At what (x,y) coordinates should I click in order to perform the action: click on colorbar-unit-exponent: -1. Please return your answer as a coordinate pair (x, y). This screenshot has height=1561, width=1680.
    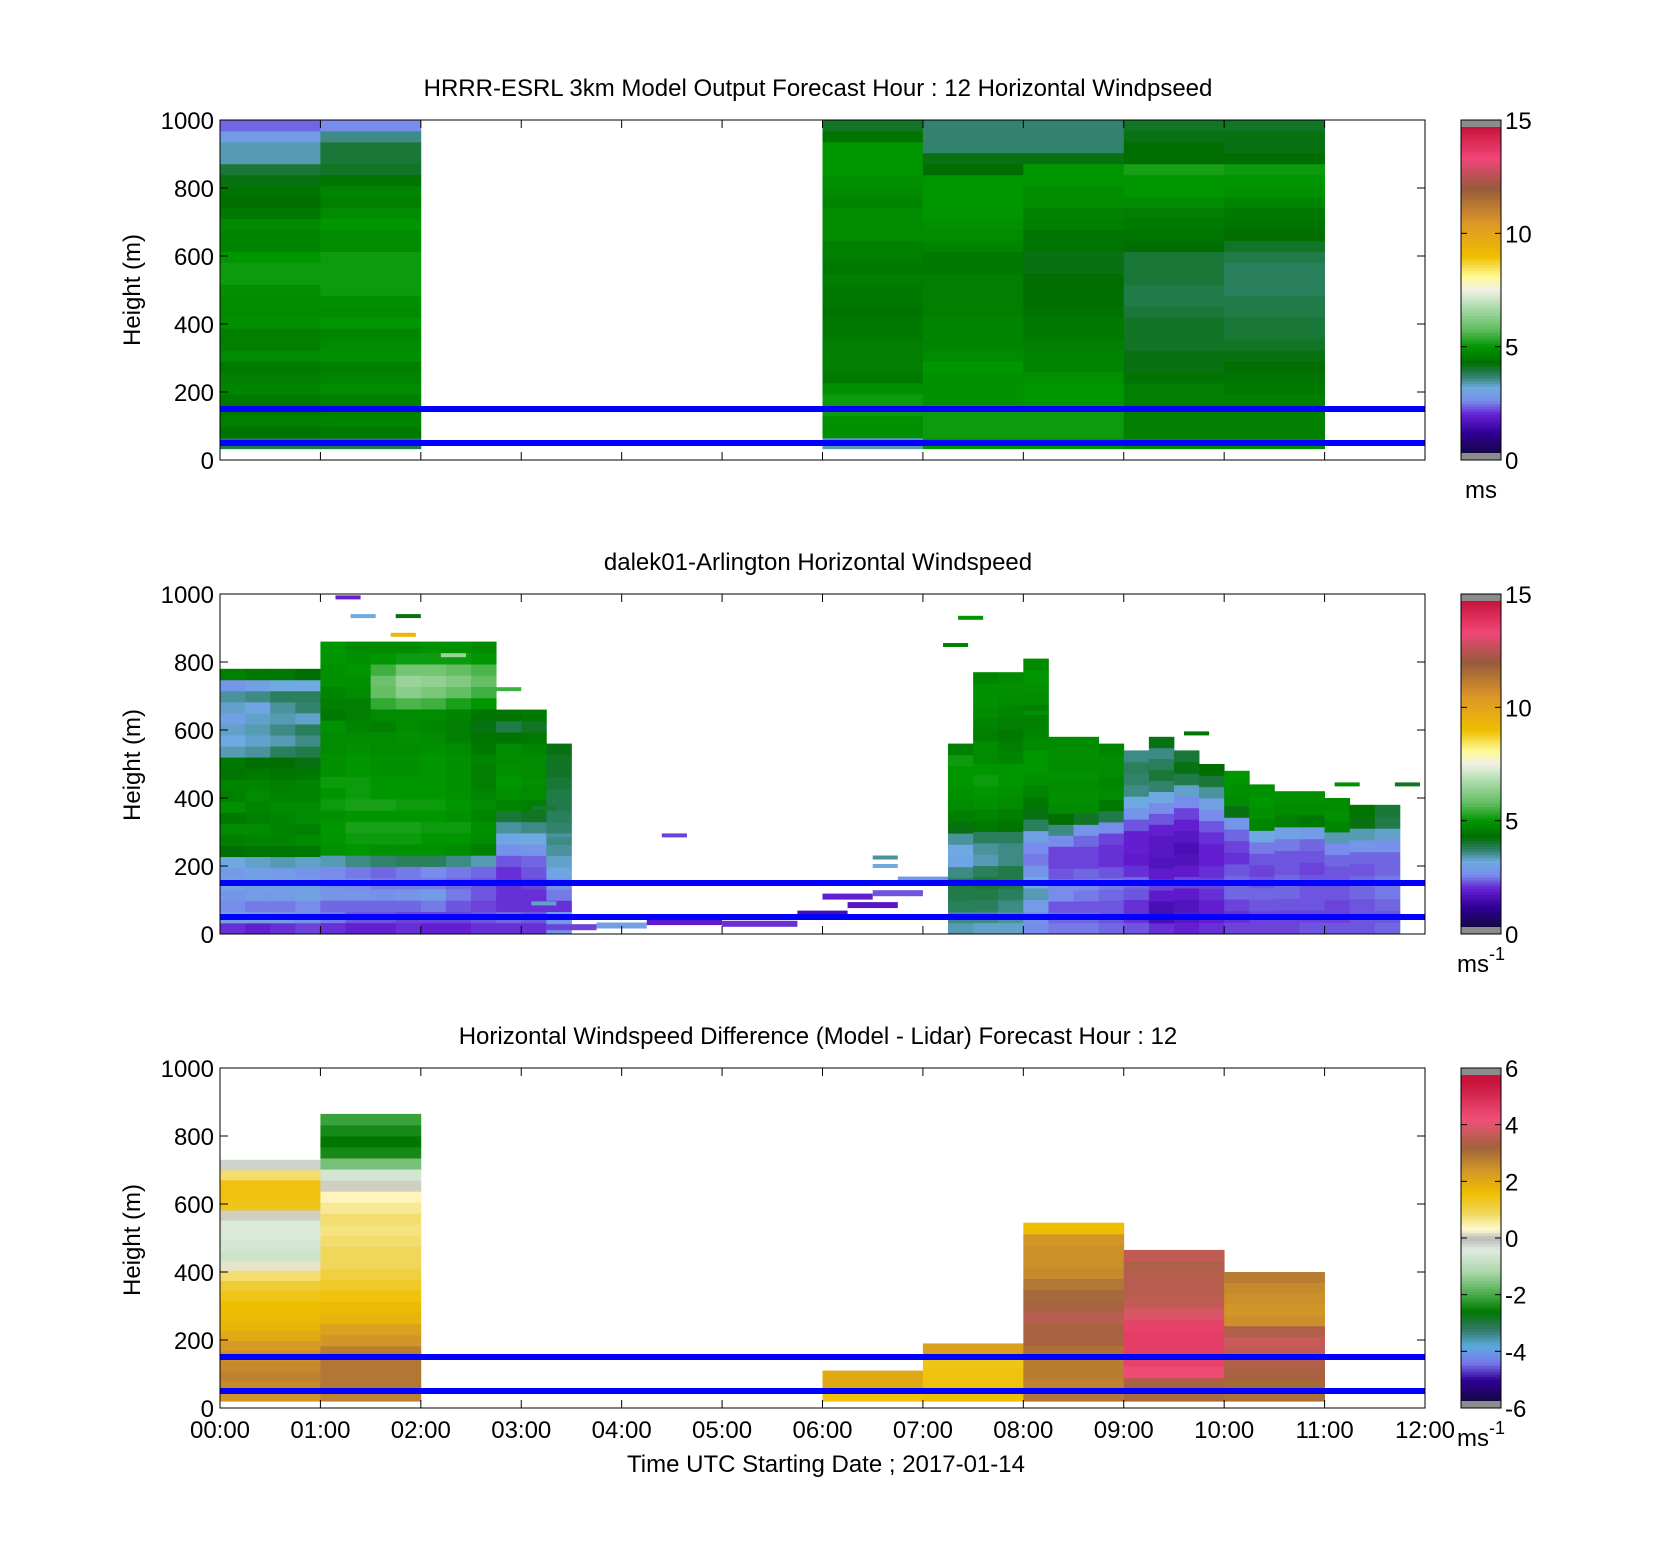
    Looking at the image, I should click on (1497, 1428).